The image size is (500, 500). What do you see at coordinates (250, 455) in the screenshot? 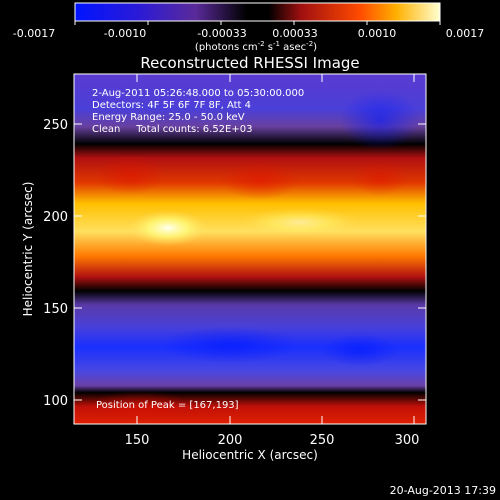
I see `x-axis-label: Heliocentric X (arcsec)` at bounding box center [250, 455].